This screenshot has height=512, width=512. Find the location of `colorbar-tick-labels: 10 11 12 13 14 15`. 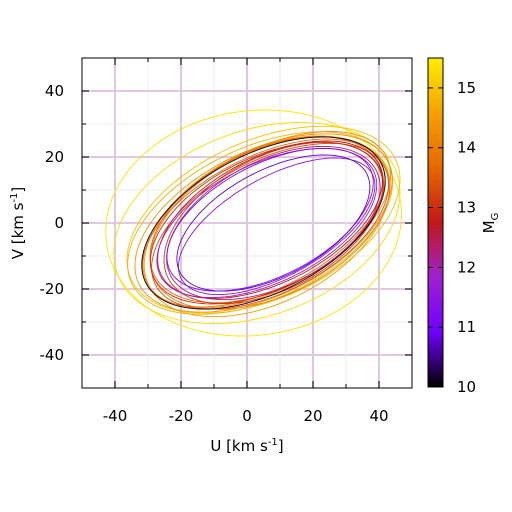

colorbar-tick-labels: 10 11 12 13 14 15 is located at coordinates (466, 237).